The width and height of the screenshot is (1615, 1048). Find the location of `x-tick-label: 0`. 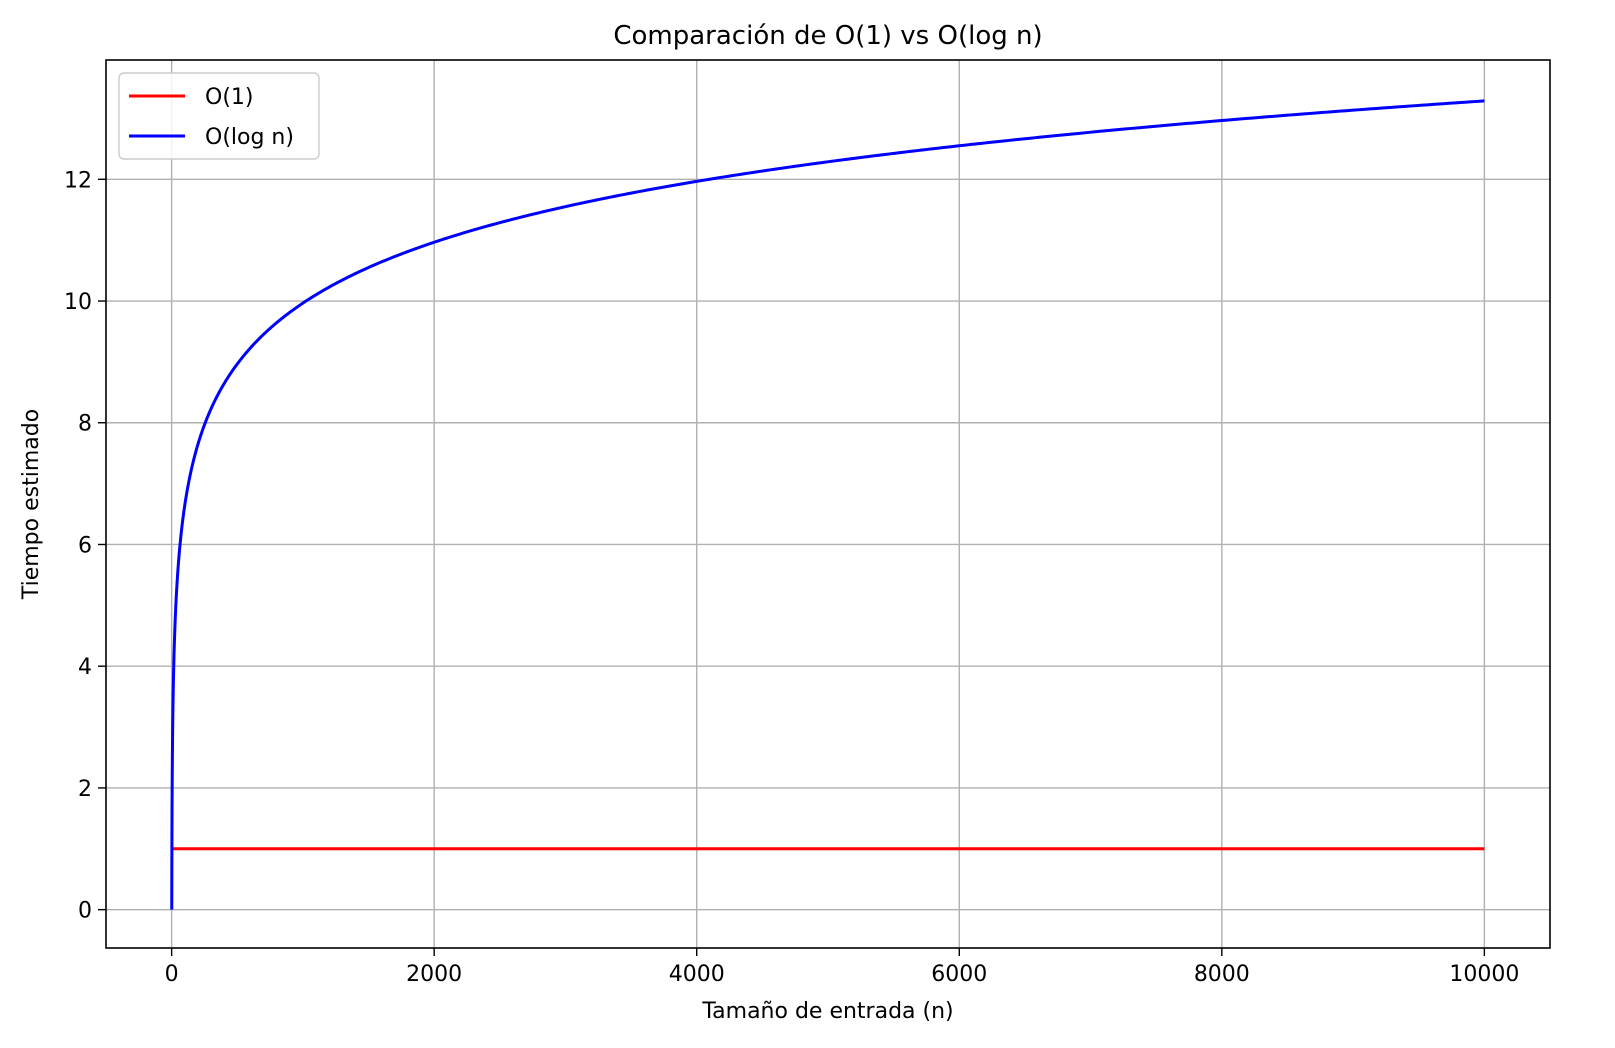

x-tick-label: 0 is located at coordinates (172, 974).